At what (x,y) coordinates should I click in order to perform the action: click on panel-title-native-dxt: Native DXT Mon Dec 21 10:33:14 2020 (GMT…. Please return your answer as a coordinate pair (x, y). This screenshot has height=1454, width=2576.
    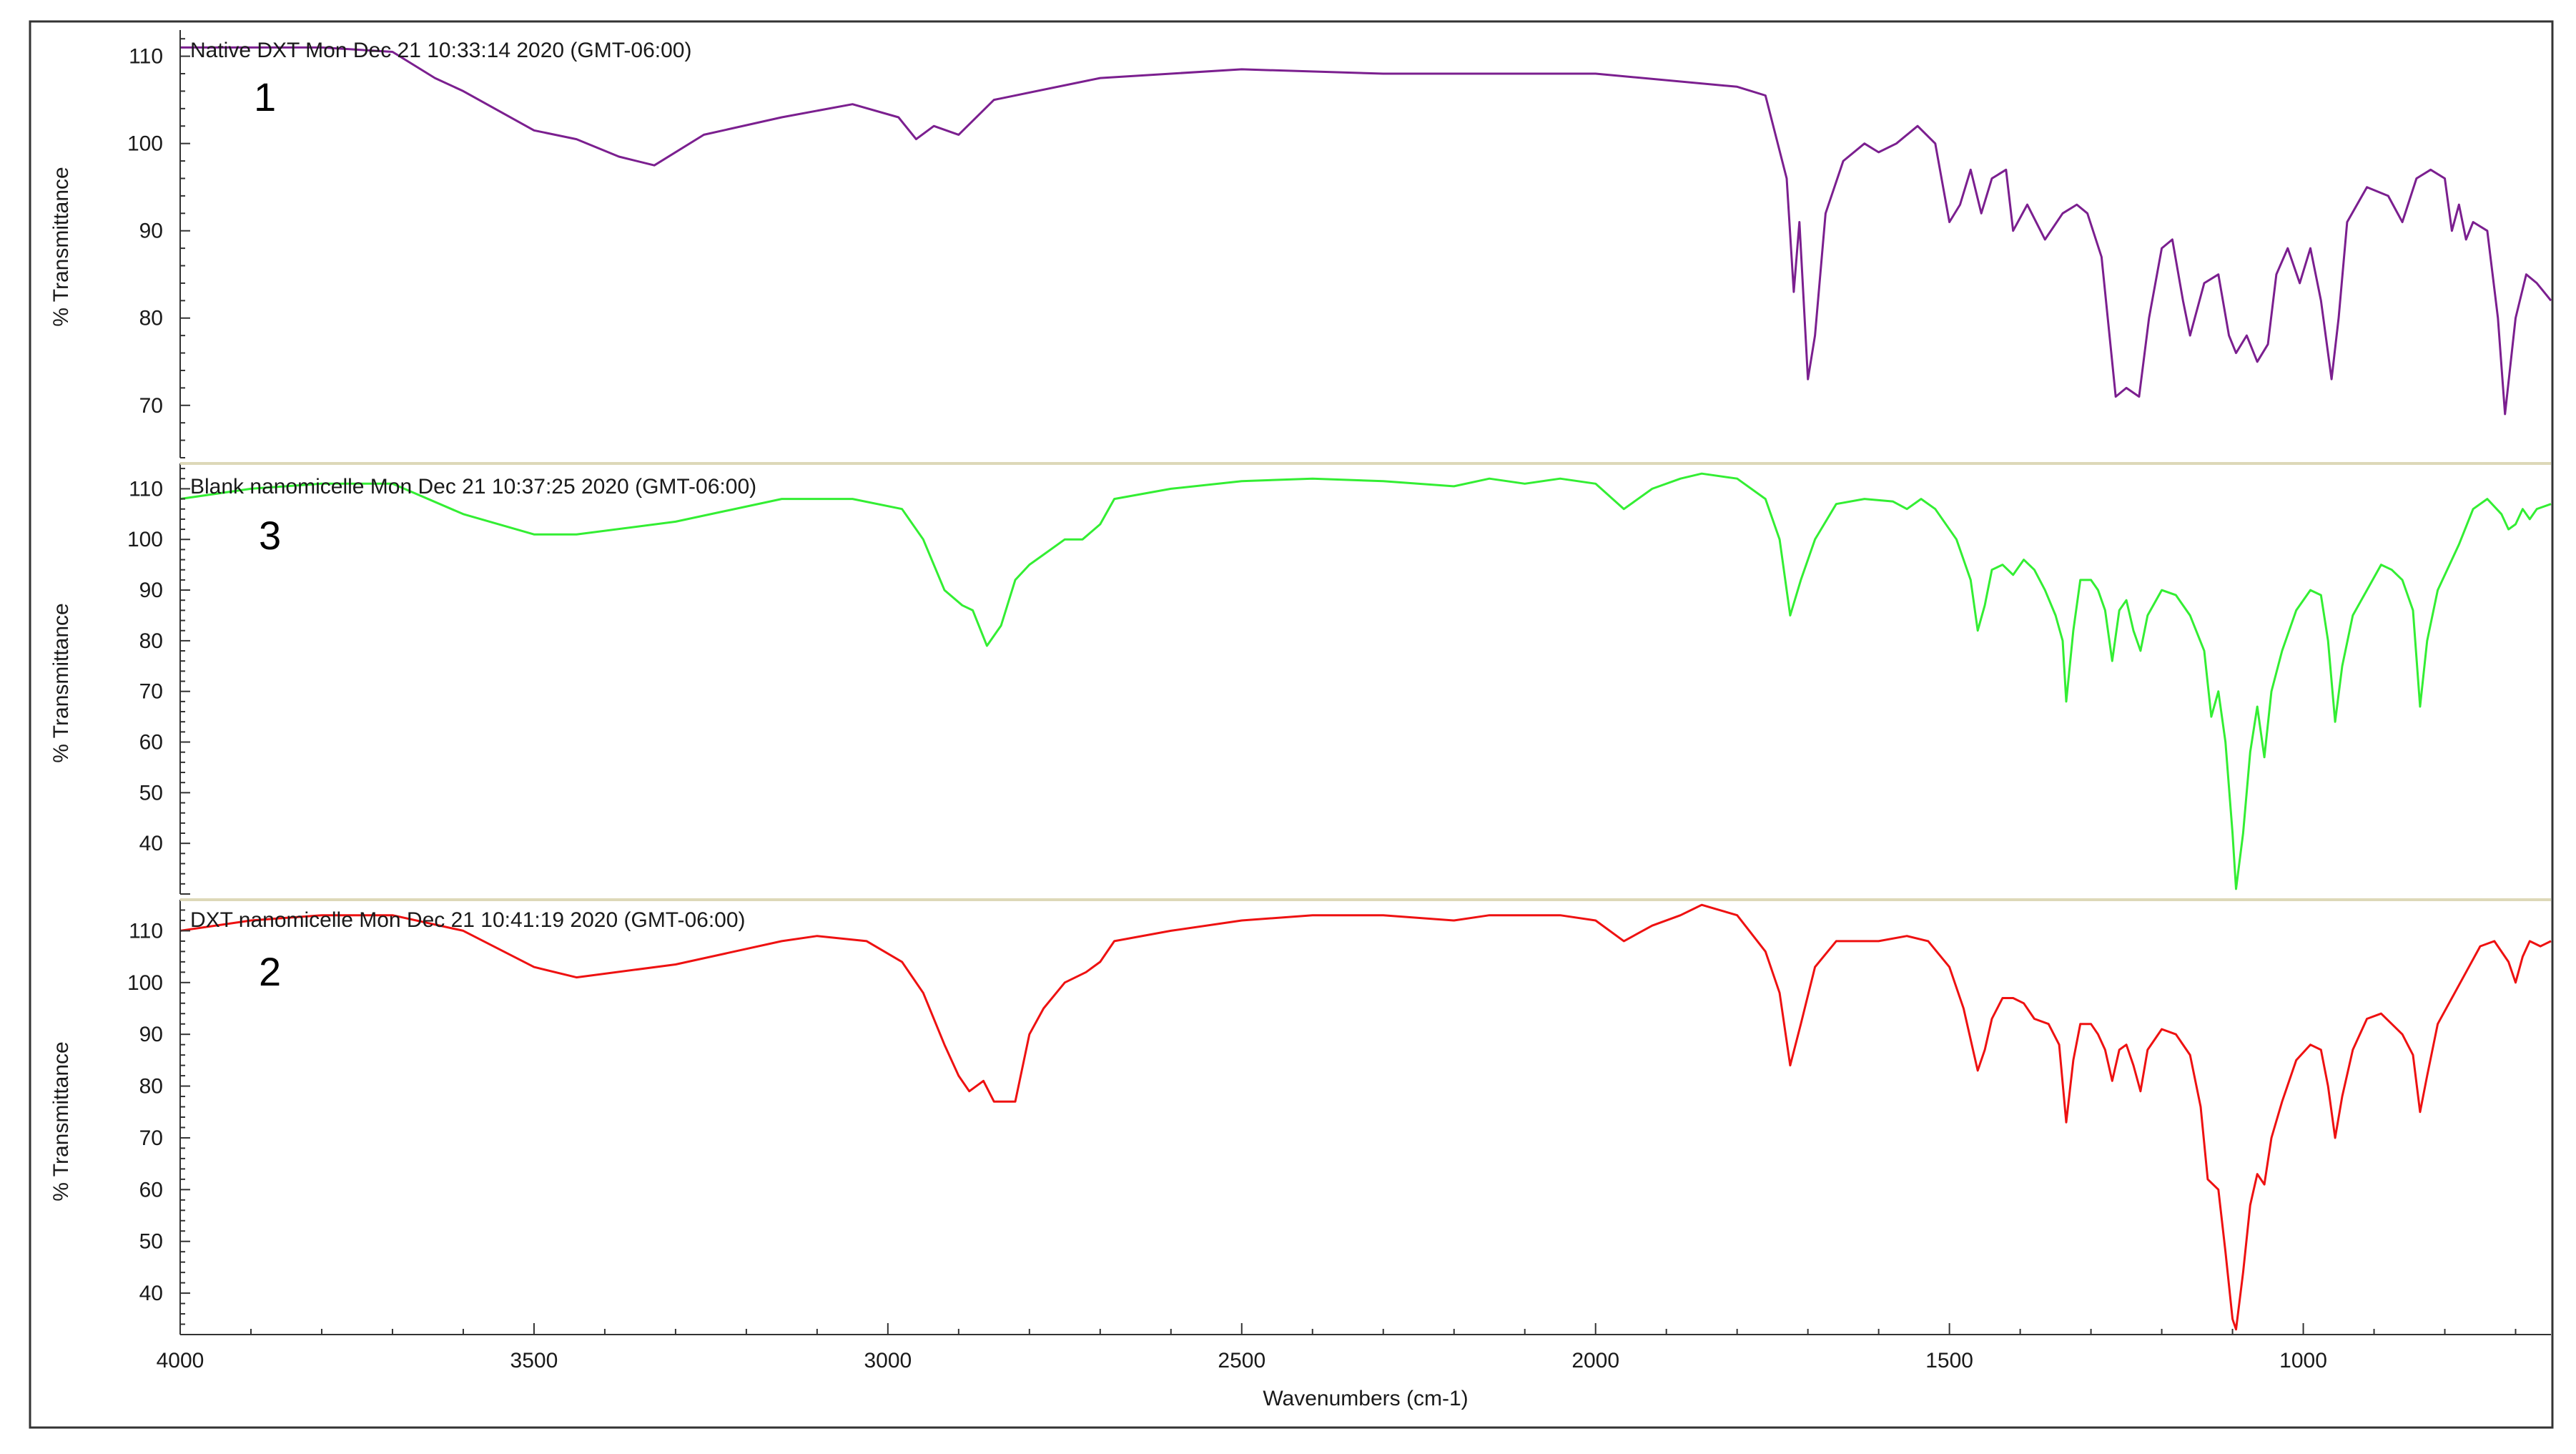
    Looking at the image, I should click on (440, 51).